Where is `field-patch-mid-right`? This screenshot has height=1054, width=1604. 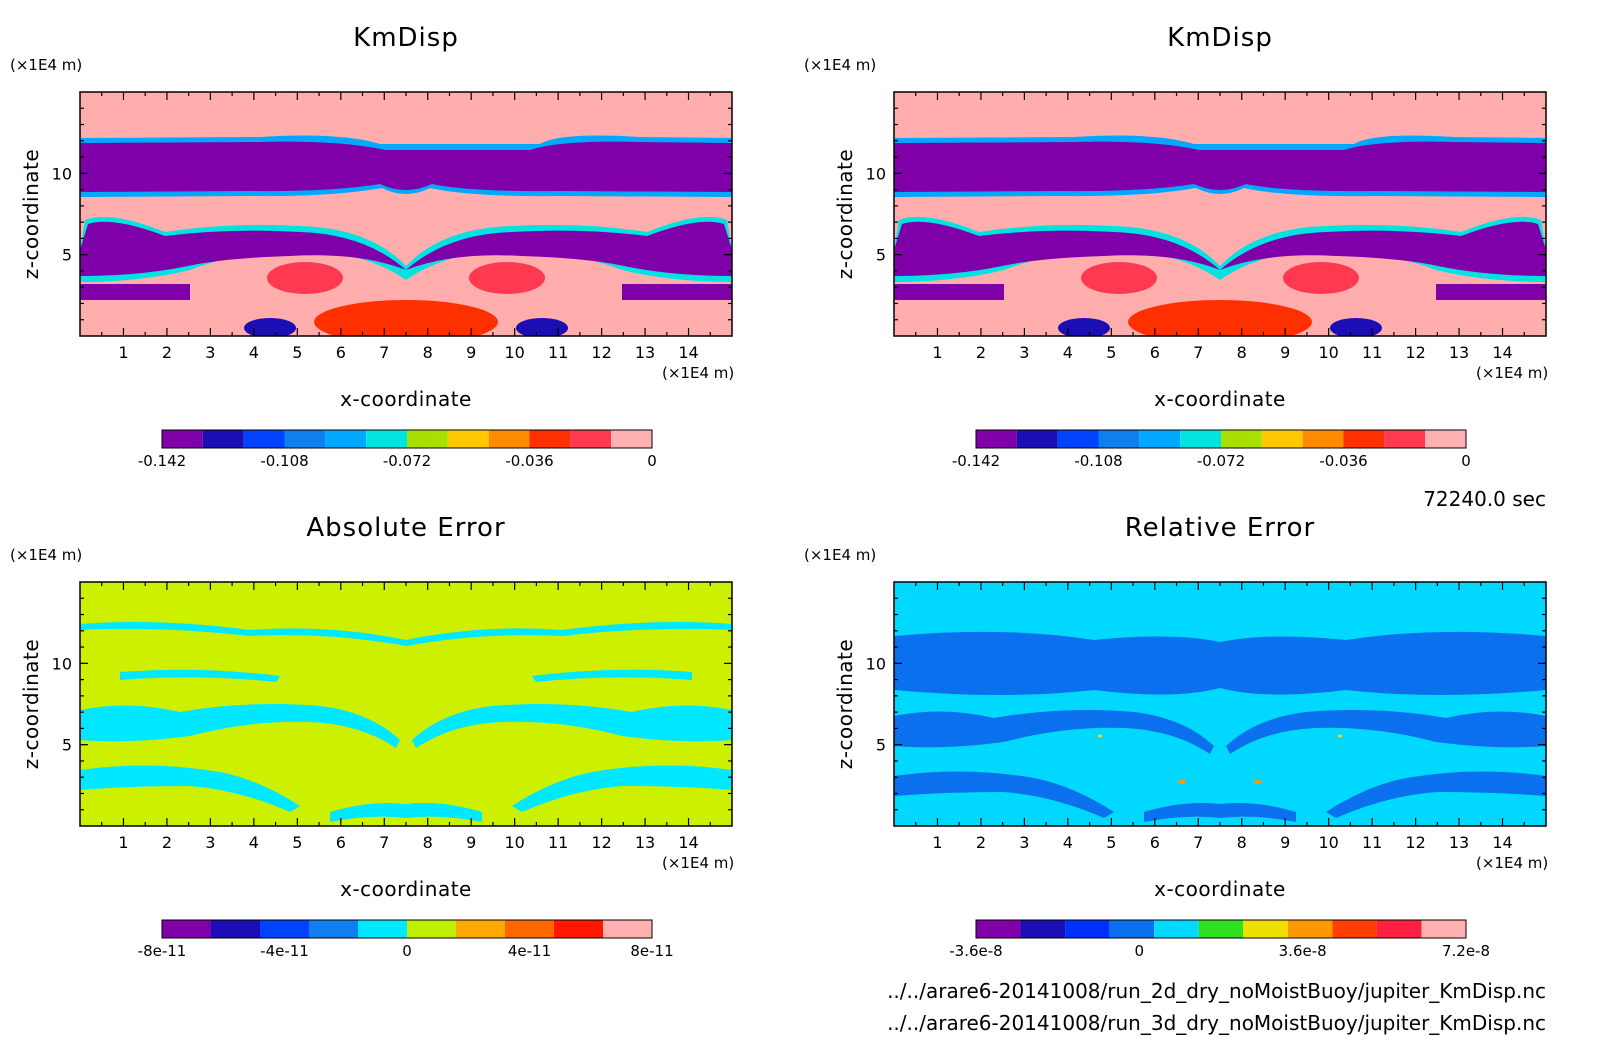 field-patch-mid-right is located at coordinates (1386, 732).